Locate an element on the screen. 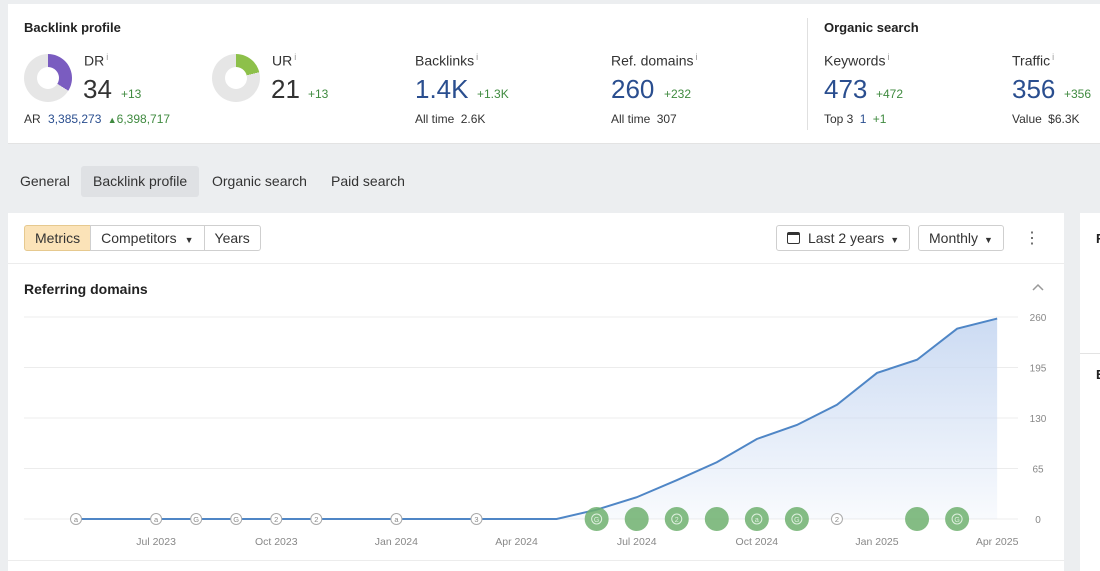 Image resolution: width=1100 pixels, height=571 pixels. tab-general: General is located at coordinates (45, 181).